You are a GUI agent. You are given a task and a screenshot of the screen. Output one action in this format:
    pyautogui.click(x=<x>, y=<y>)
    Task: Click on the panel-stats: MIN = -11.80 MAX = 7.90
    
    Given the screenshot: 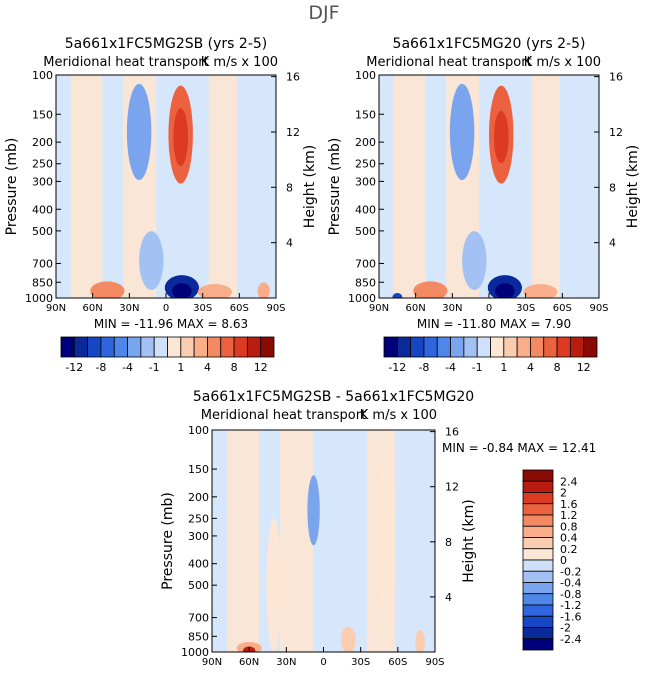 What is the action you would take?
    pyautogui.click(x=494, y=324)
    